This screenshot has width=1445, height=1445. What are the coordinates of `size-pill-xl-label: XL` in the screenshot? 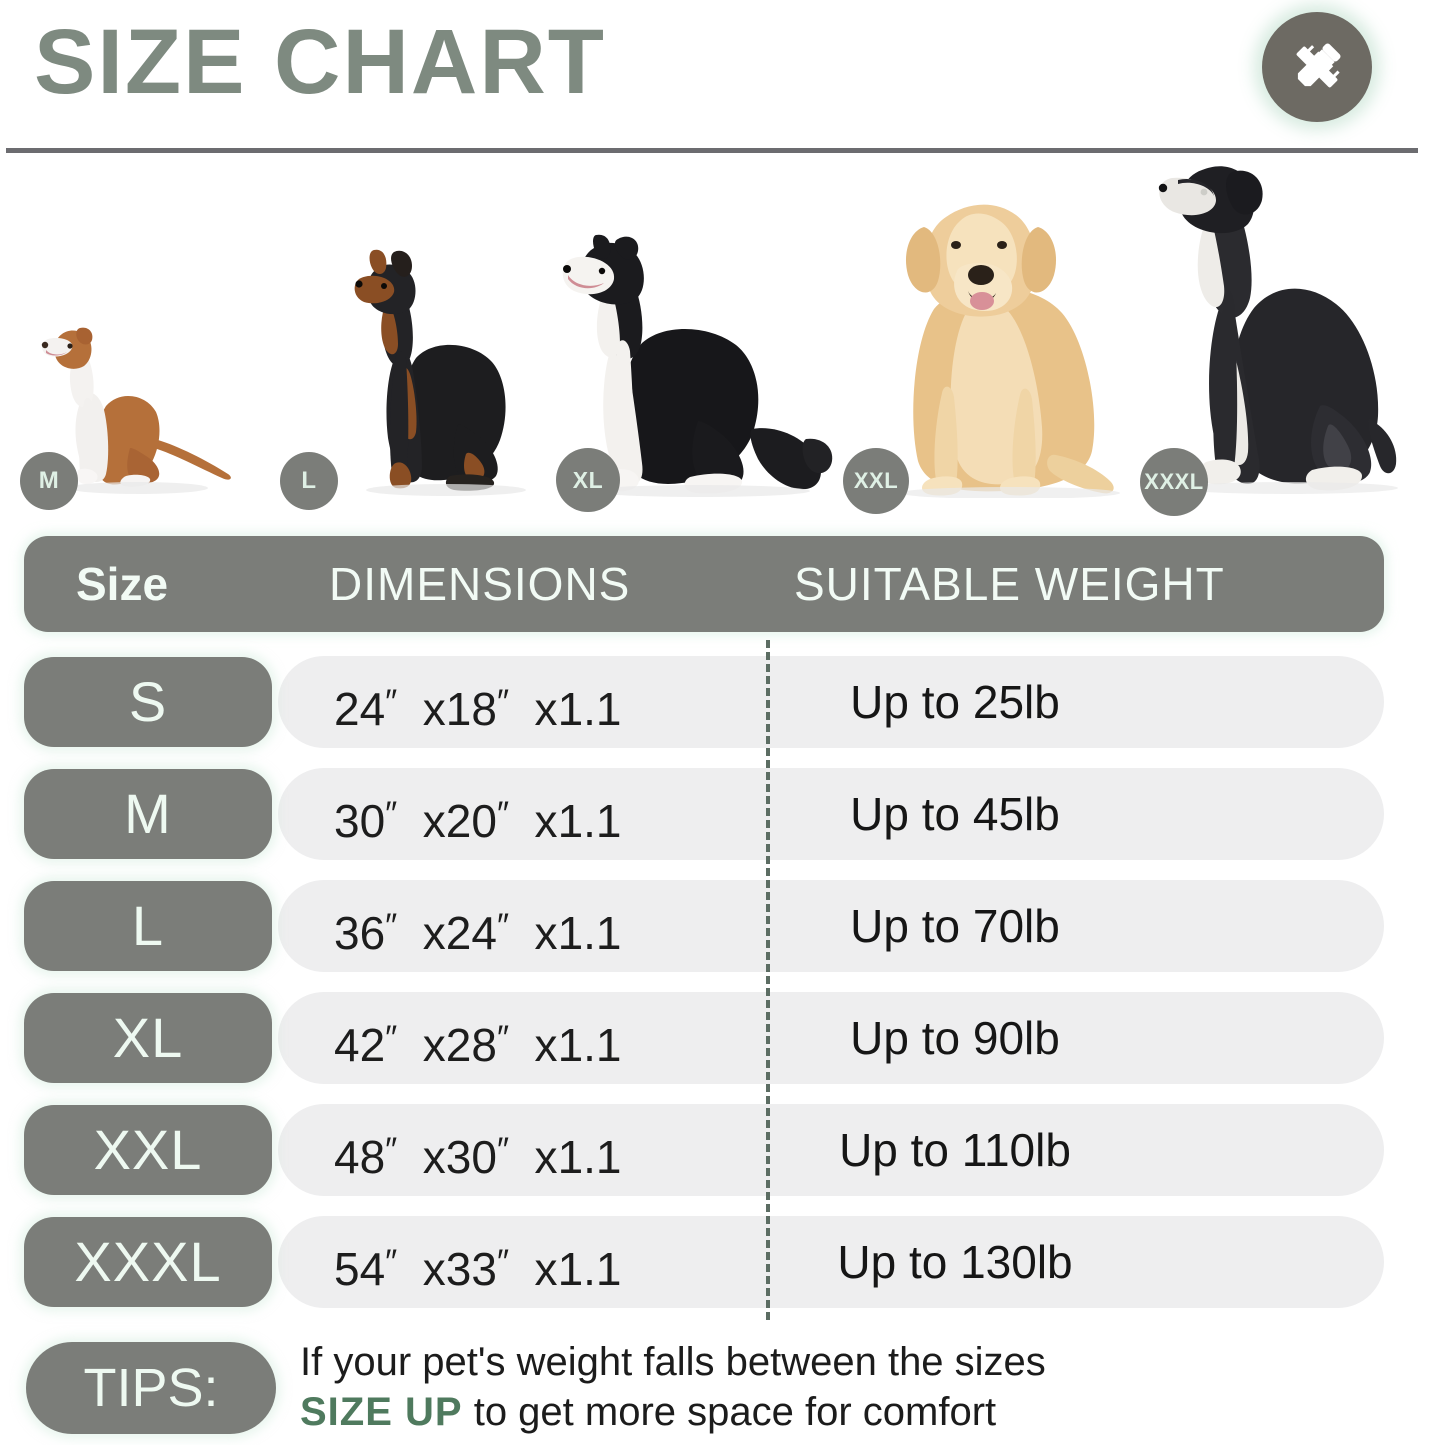 It's located at (148, 1037).